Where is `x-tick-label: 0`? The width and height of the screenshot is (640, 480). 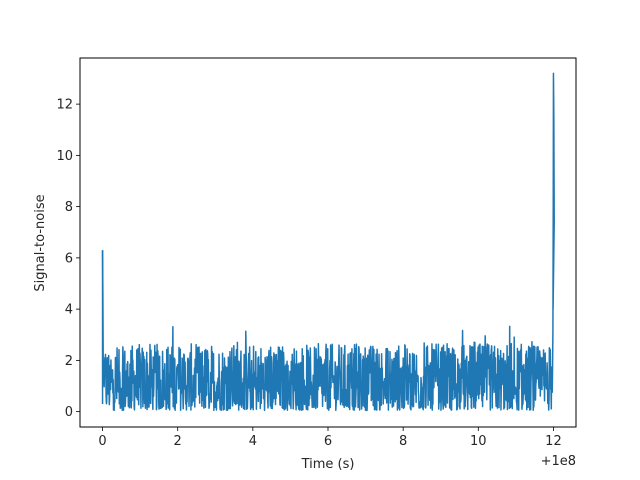
x-tick-label: 0 is located at coordinates (102, 441).